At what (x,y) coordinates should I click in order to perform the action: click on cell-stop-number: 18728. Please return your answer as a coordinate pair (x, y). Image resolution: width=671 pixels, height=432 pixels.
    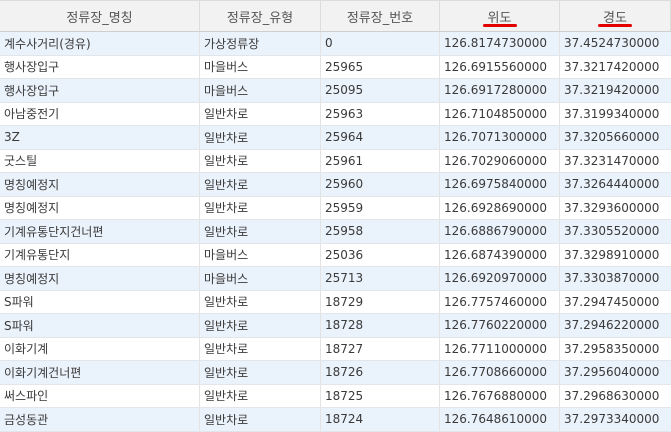
    Looking at the image, I should click on (380, 325).